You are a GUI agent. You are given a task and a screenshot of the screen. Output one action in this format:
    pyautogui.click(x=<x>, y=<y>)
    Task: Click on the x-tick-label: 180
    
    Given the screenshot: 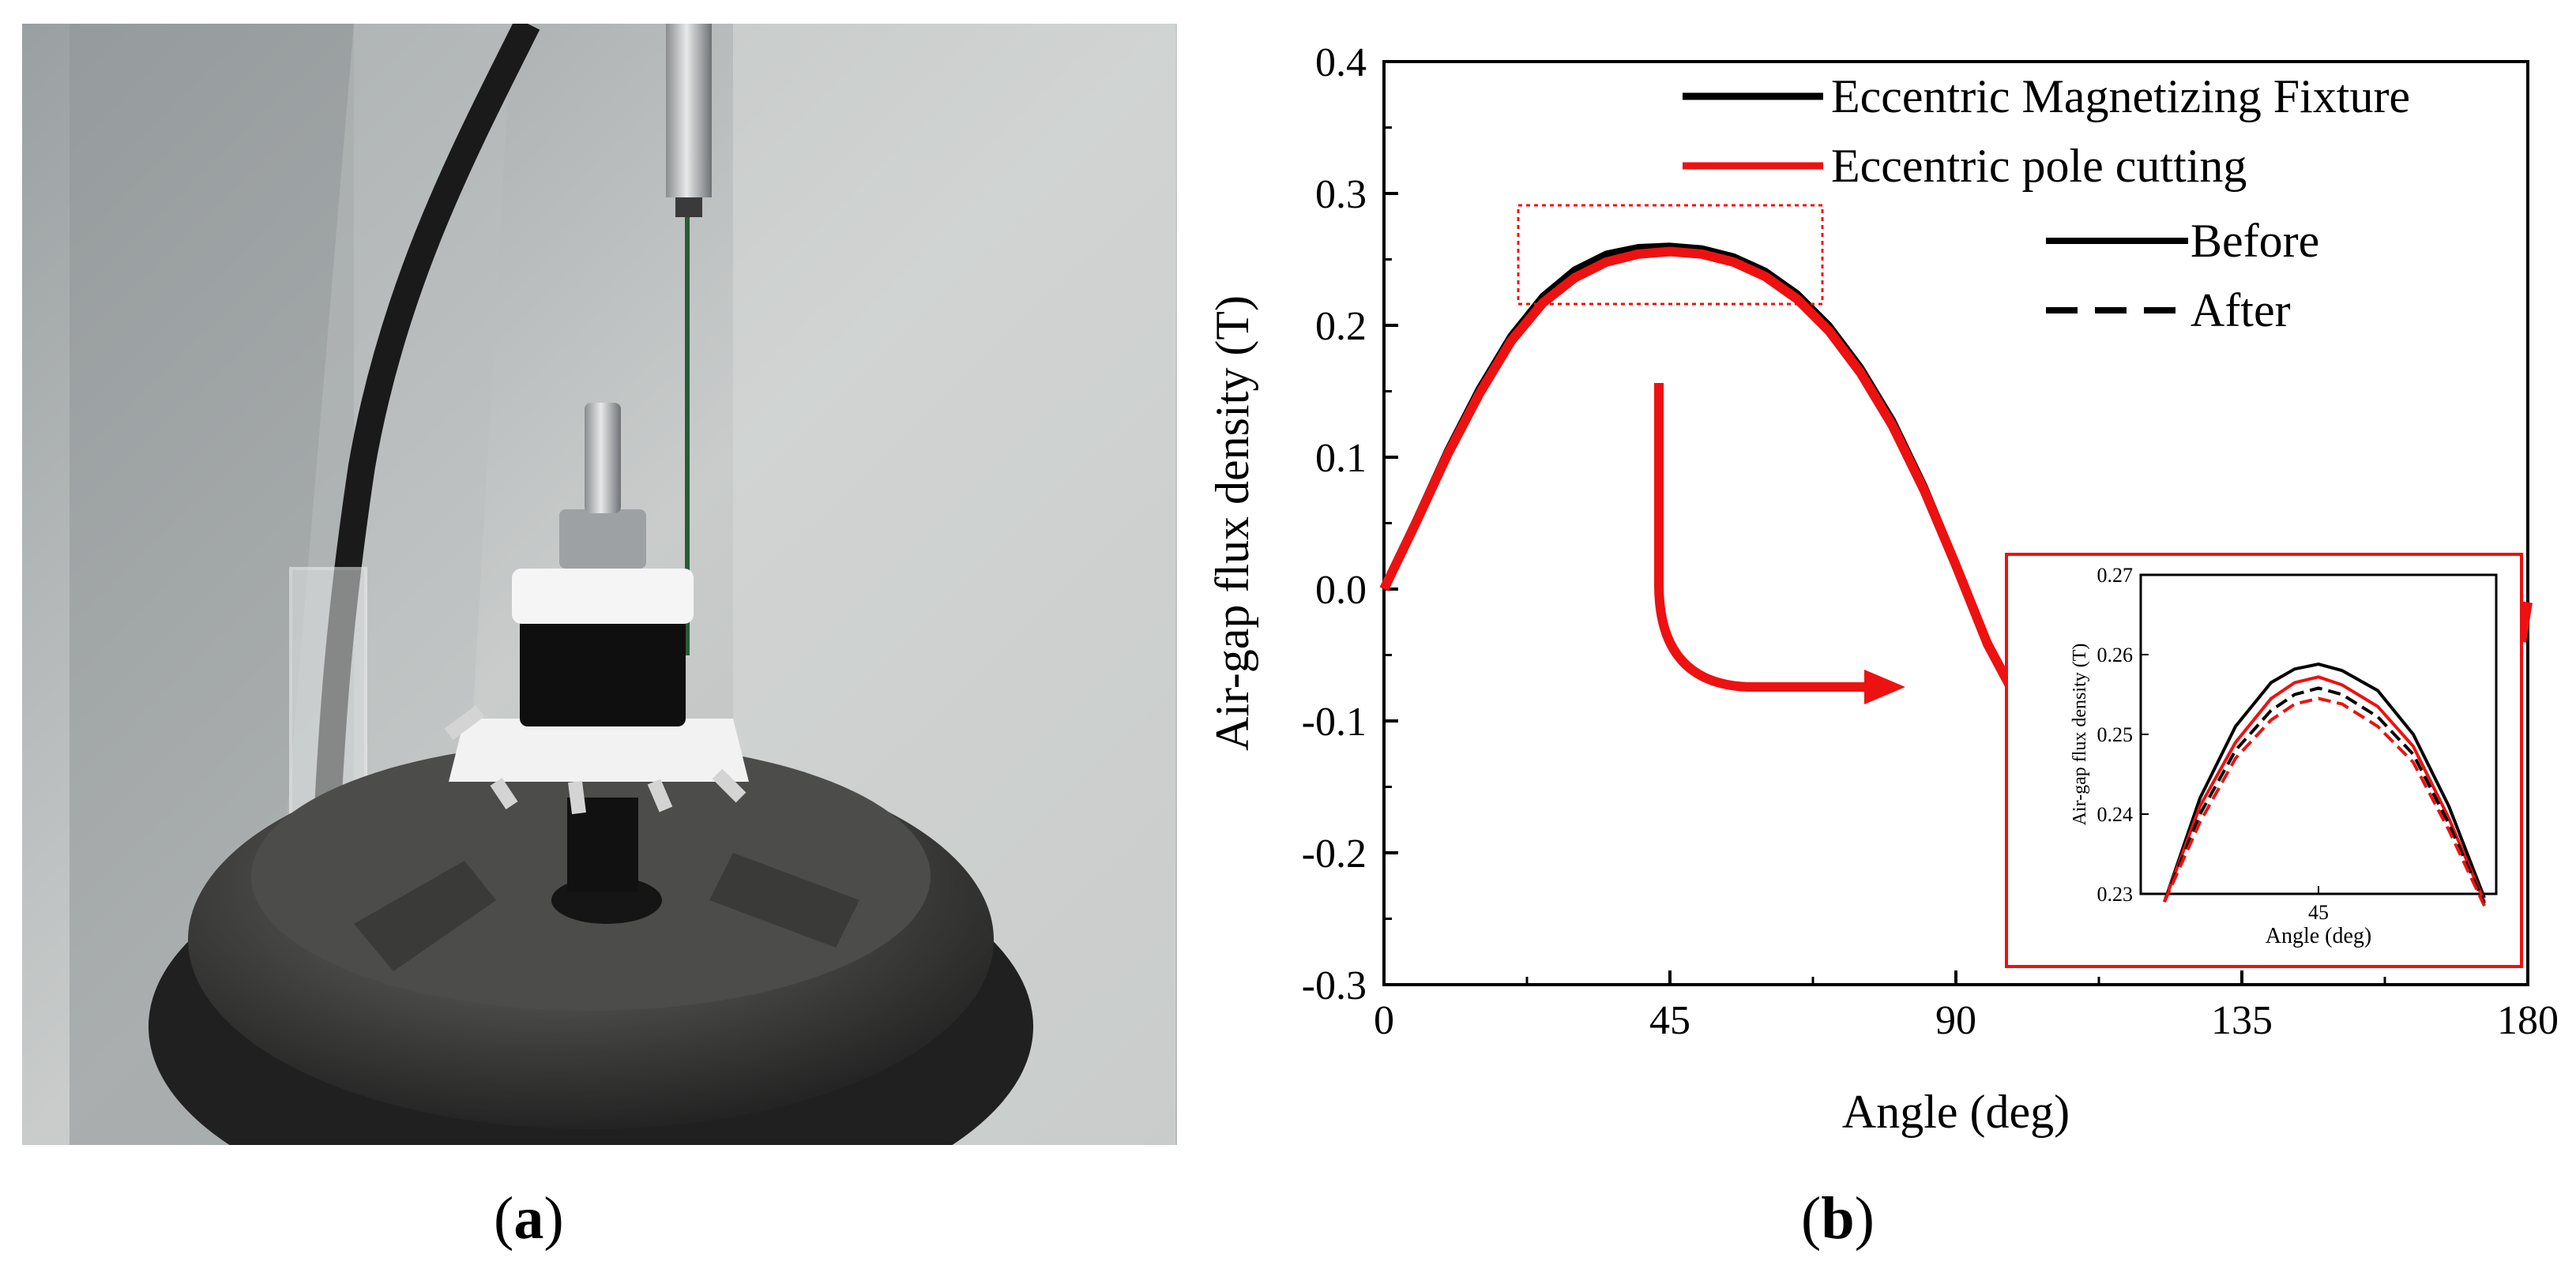 What is the action you would take?
    pyautogui.click(x=2528, y=1020)
    